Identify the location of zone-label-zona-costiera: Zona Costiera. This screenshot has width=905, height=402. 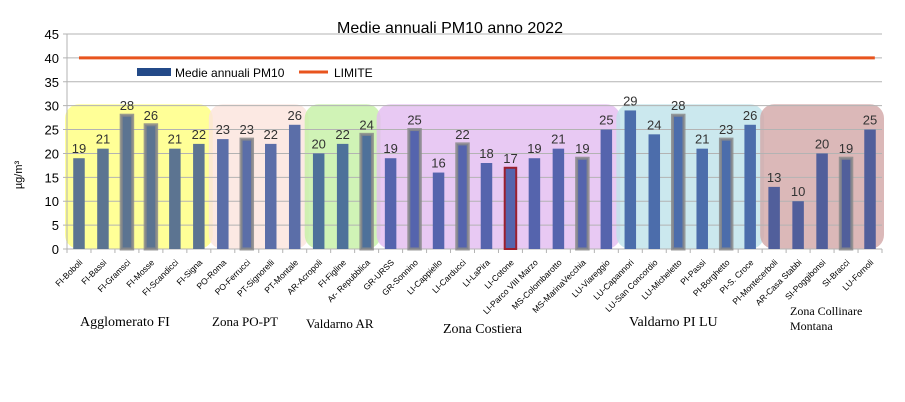
(482, 329).